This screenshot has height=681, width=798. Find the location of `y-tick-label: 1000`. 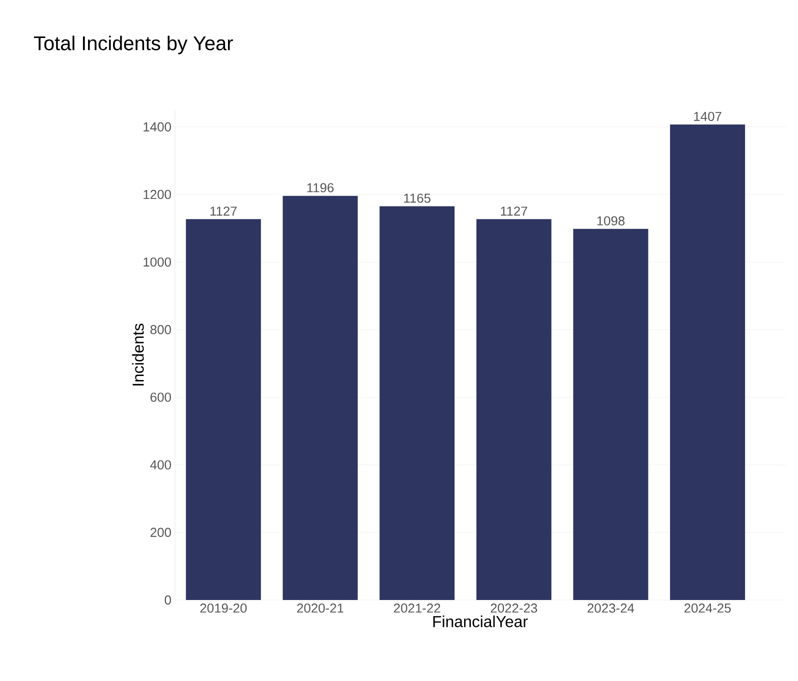

y-tick-label: 1000 is located at coordinates (157, 262).